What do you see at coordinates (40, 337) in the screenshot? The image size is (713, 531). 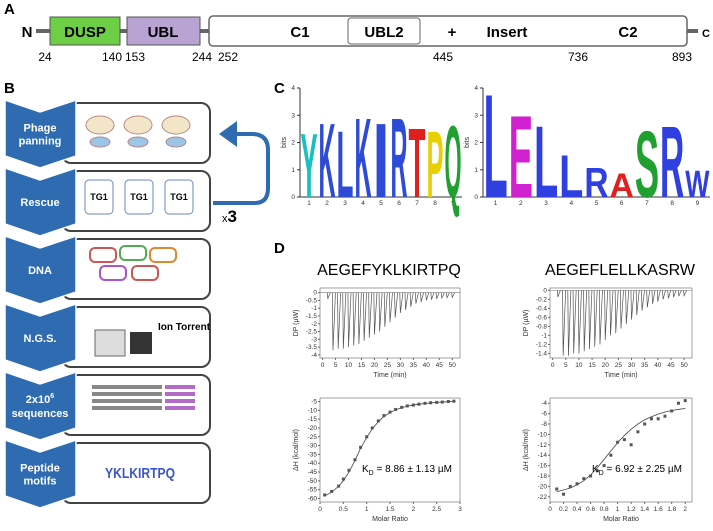 I see `step-chevron` at bounding box center [40, 337].